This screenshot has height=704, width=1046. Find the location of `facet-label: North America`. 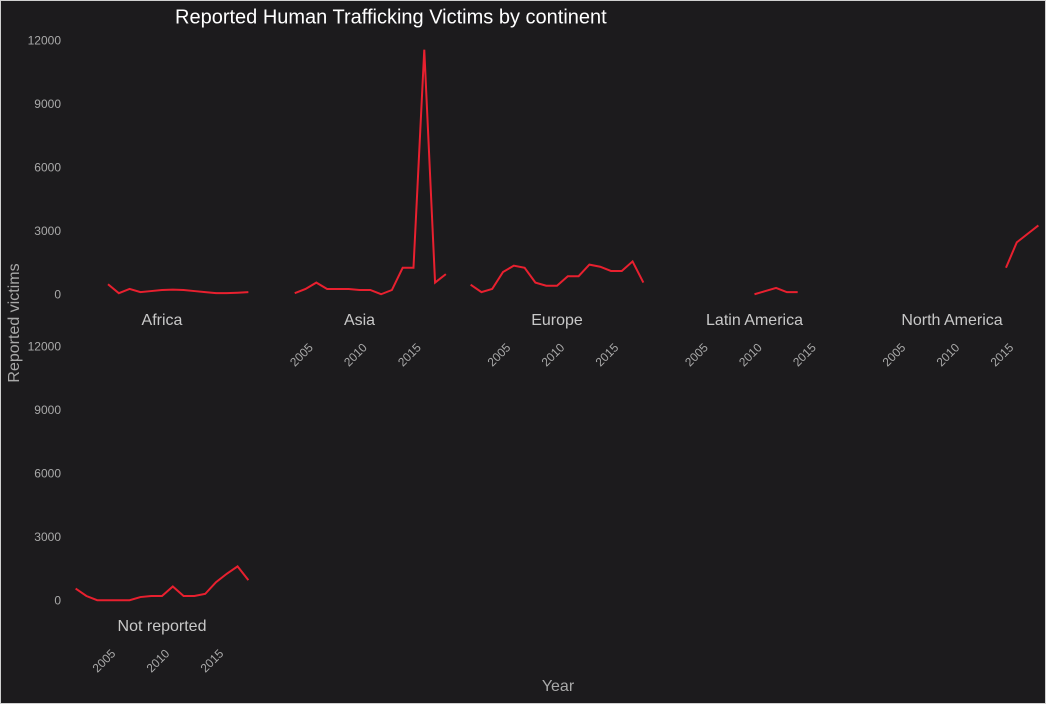

facet-label: North America is located at coordinates (951, 320).